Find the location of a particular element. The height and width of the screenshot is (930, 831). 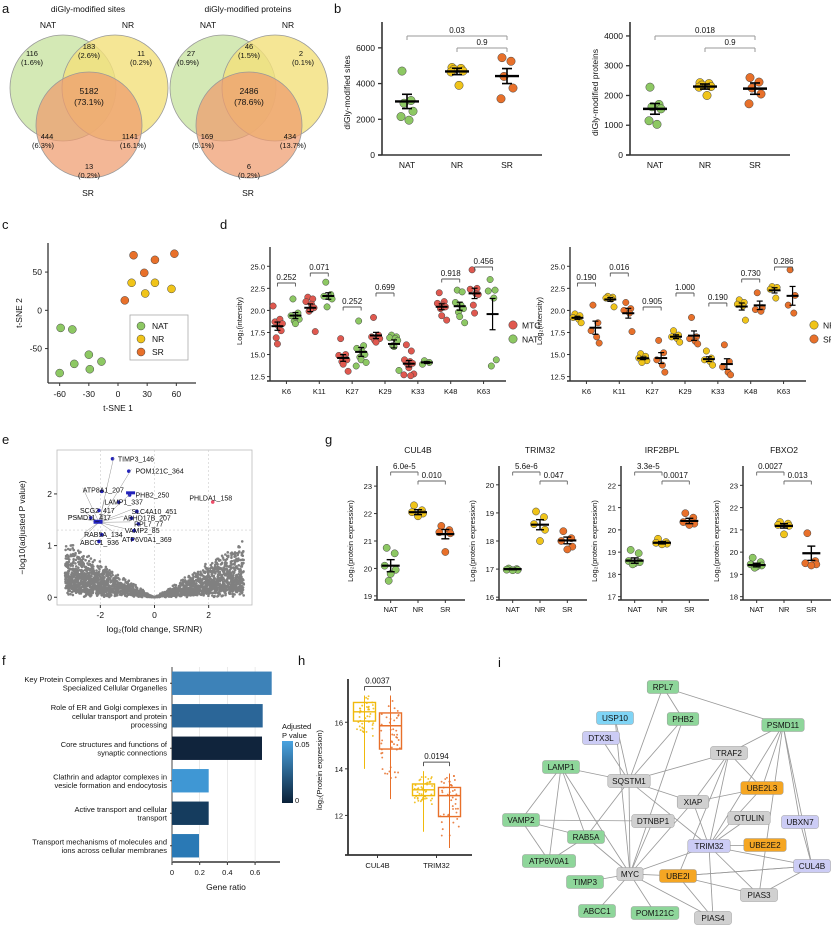

legend-swatch-SR is located at coordinates (141, 352).